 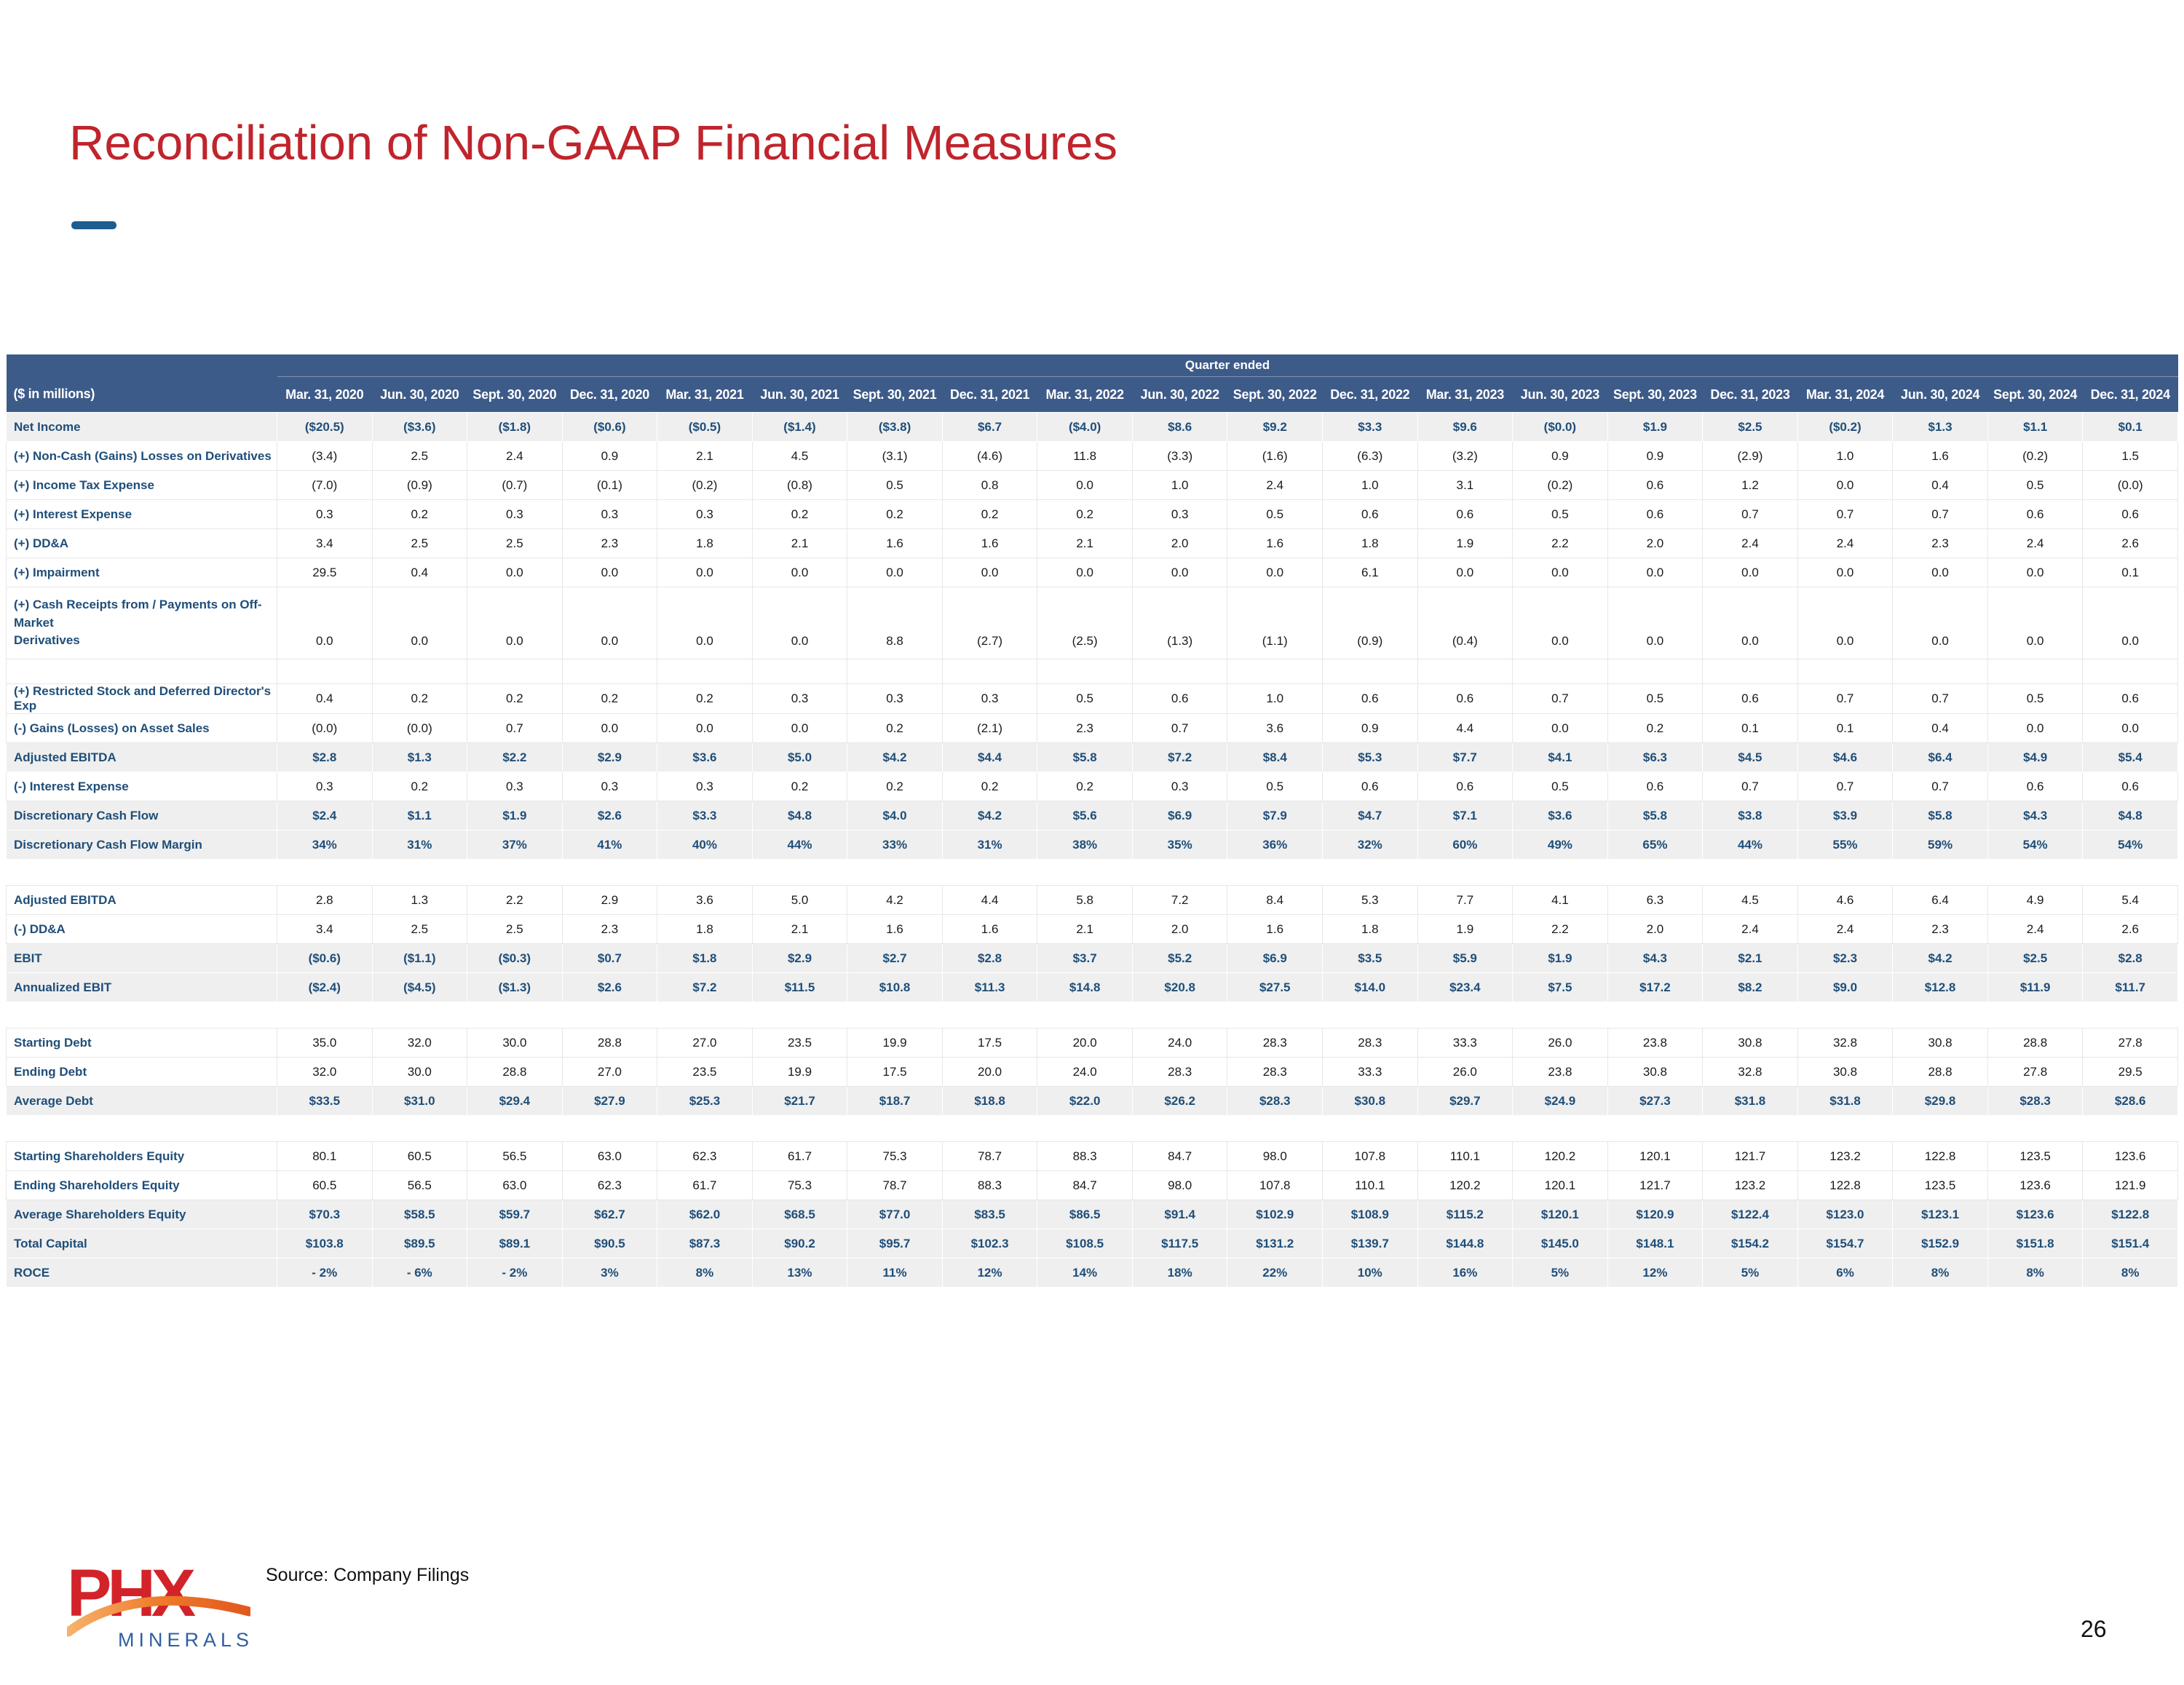 I want to click on table-cell: 41%, so click(x=609, y=845).